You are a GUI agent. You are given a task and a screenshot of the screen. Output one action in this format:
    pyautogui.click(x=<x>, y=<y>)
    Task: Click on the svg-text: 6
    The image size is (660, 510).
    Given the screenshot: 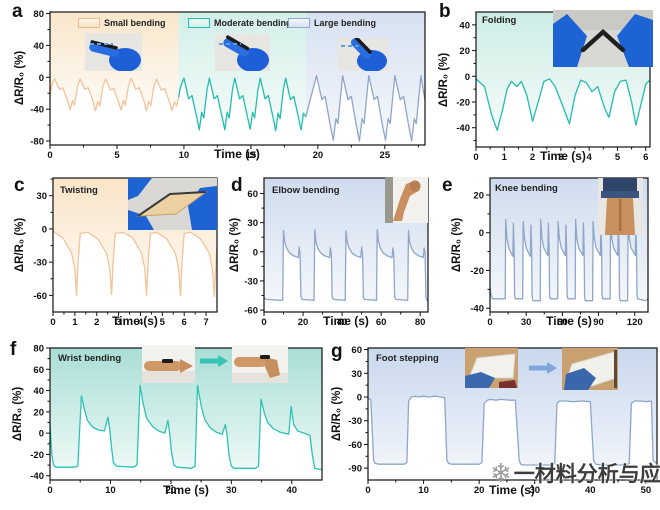 What is the action you would take?
    pyautogui.click(x=645, y=157)
    